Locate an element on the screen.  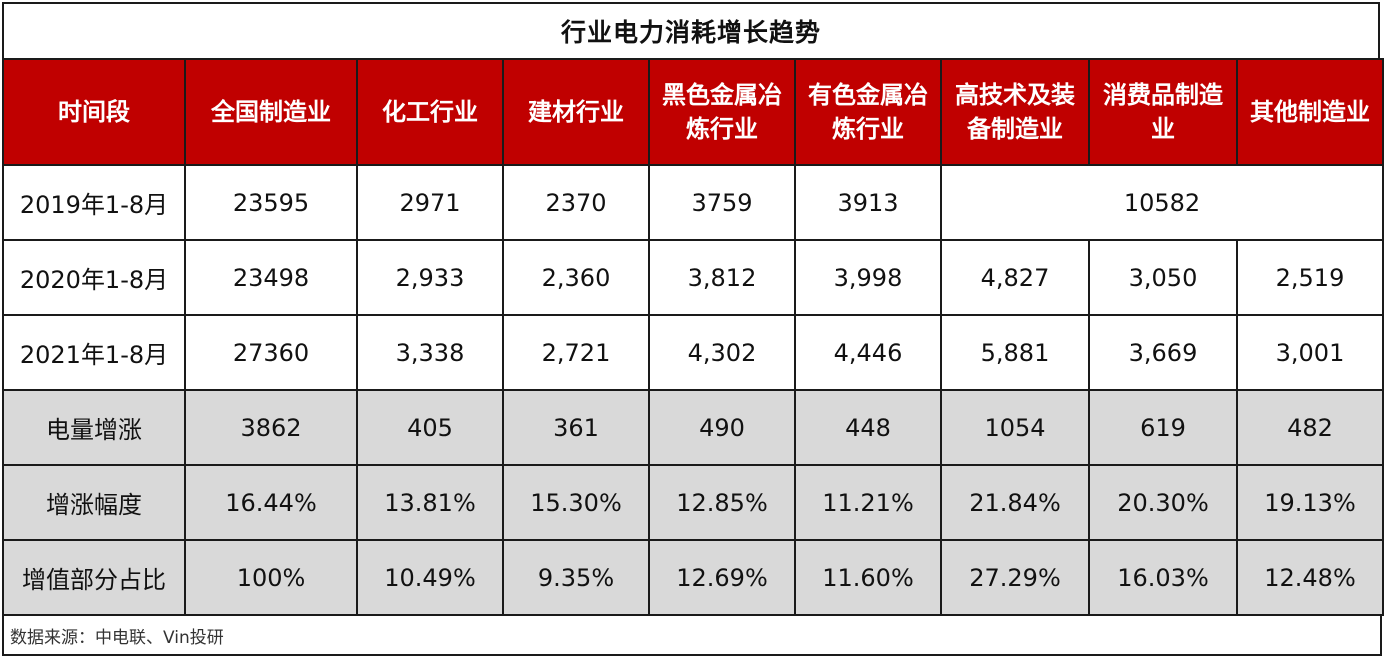
table-cell: 448 is located at coordinates (868, 427).